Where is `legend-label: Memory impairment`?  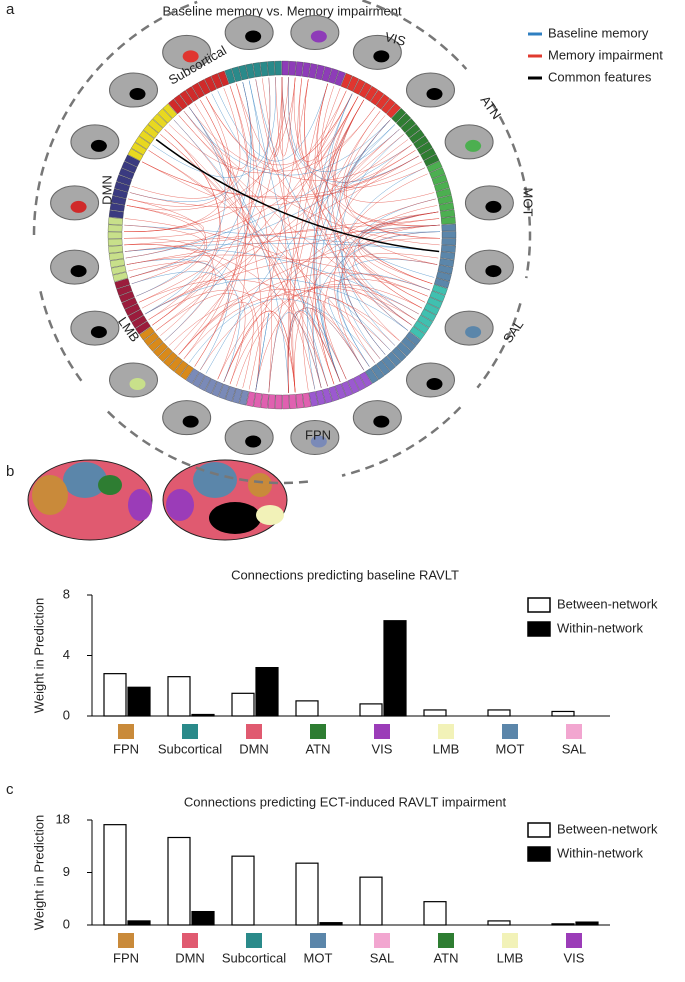 legend-label: Memory impairment is located at coordinates (605, 54).